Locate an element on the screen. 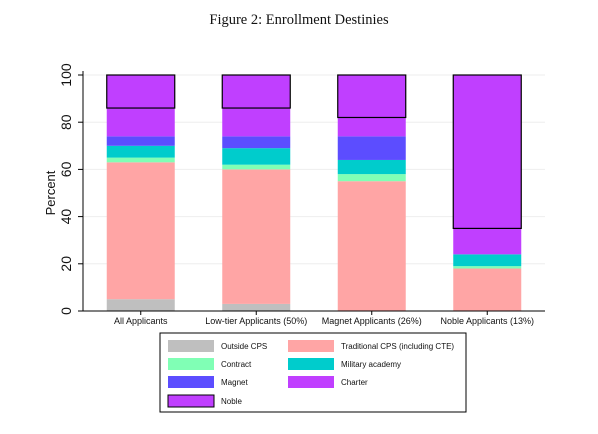 This screenshot has width=598, height=434. y-tick-label: 100 is located at coordinates (66, 75).